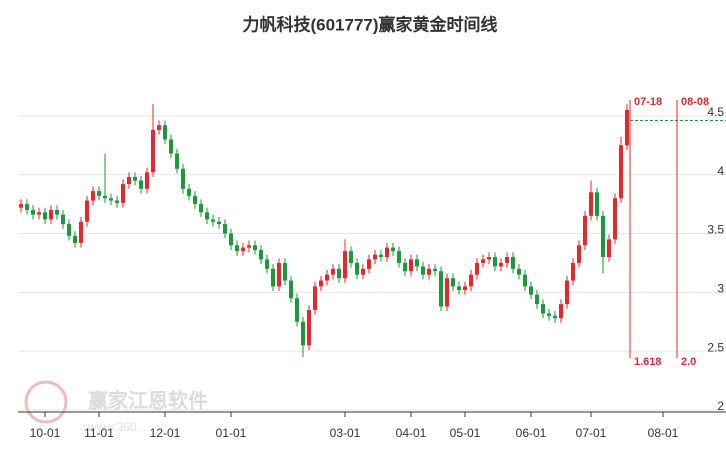  Describe the element at coordinates (465, 433) in the screenshot. I see `x-tick-label: 05-01` at that location.